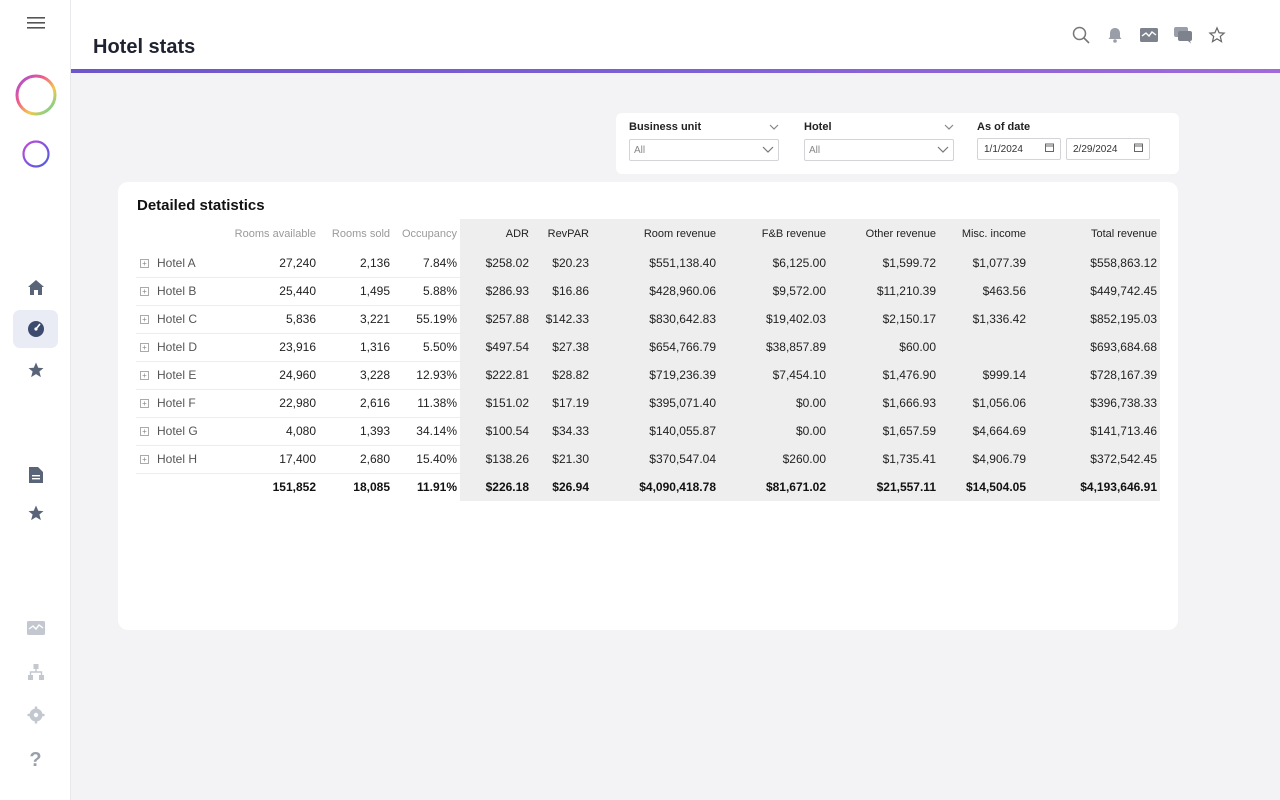 The width and height of the screenshot is (1280, 800). I want to click on hotel-select: All, so click(879, 150).